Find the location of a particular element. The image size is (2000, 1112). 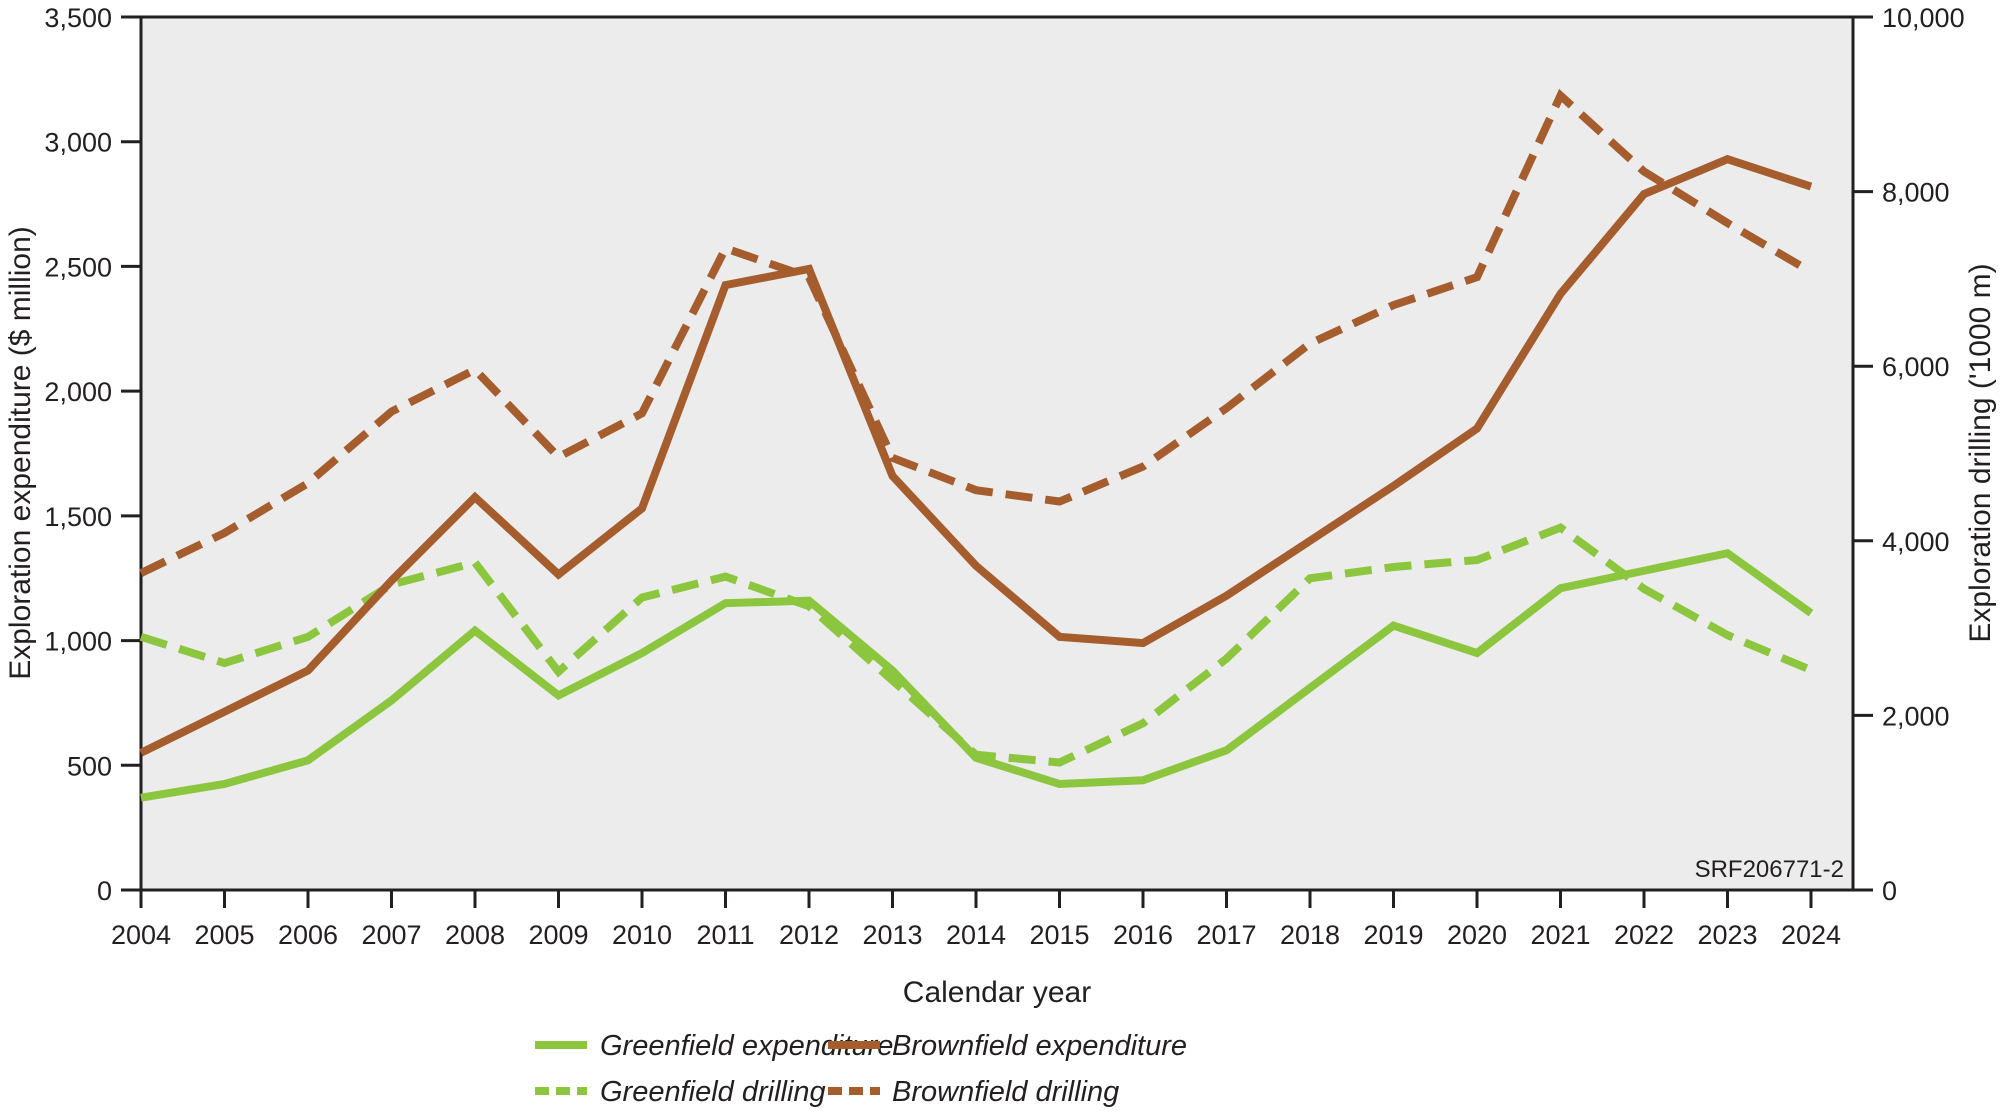

right-axis-tick-label: 2,000 is located at coordinates (1916, 716).